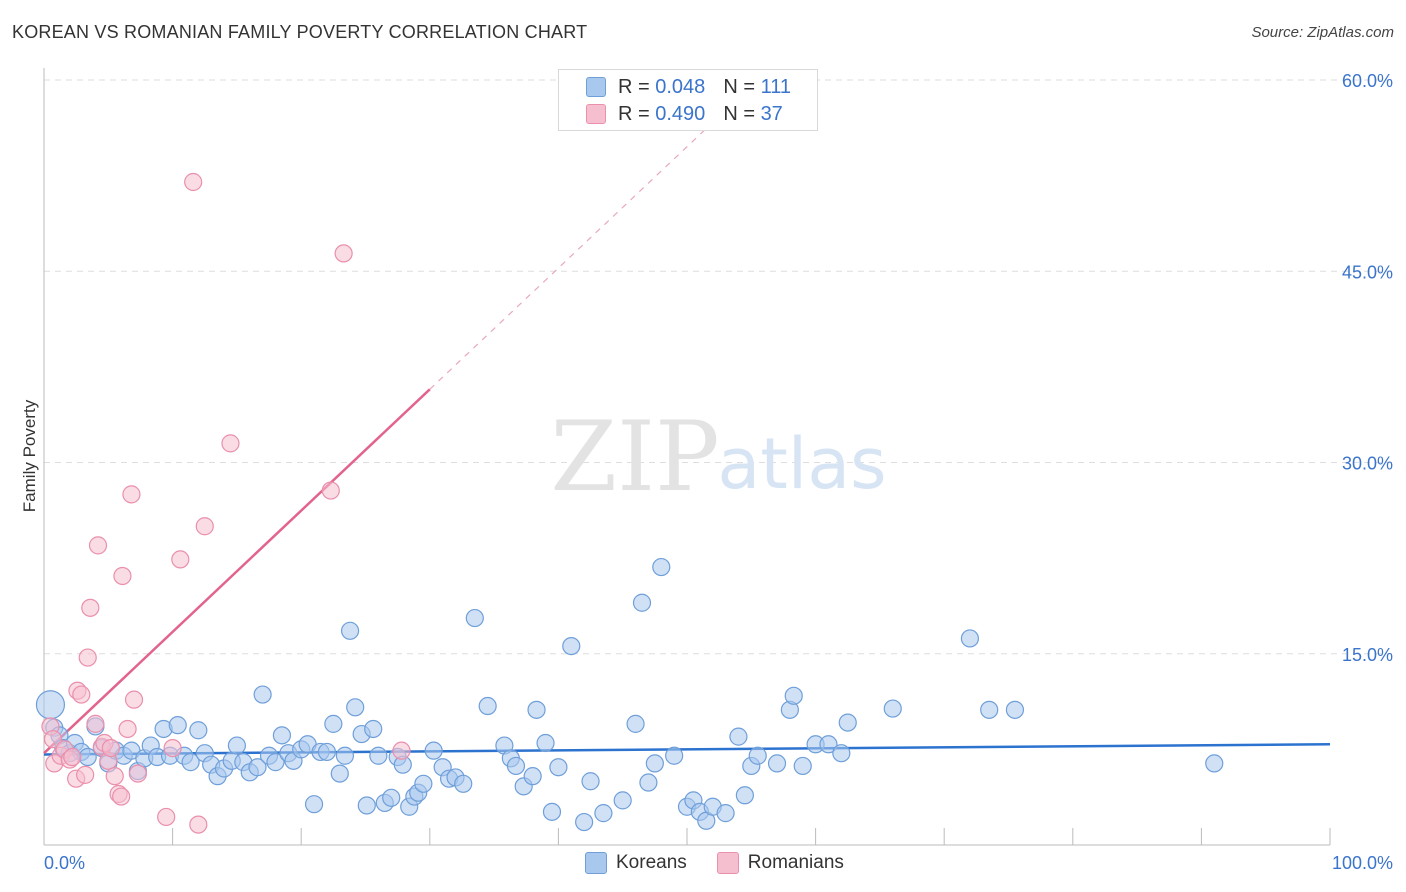  I want to click on korean-r-label: R =, so click(634, 86).